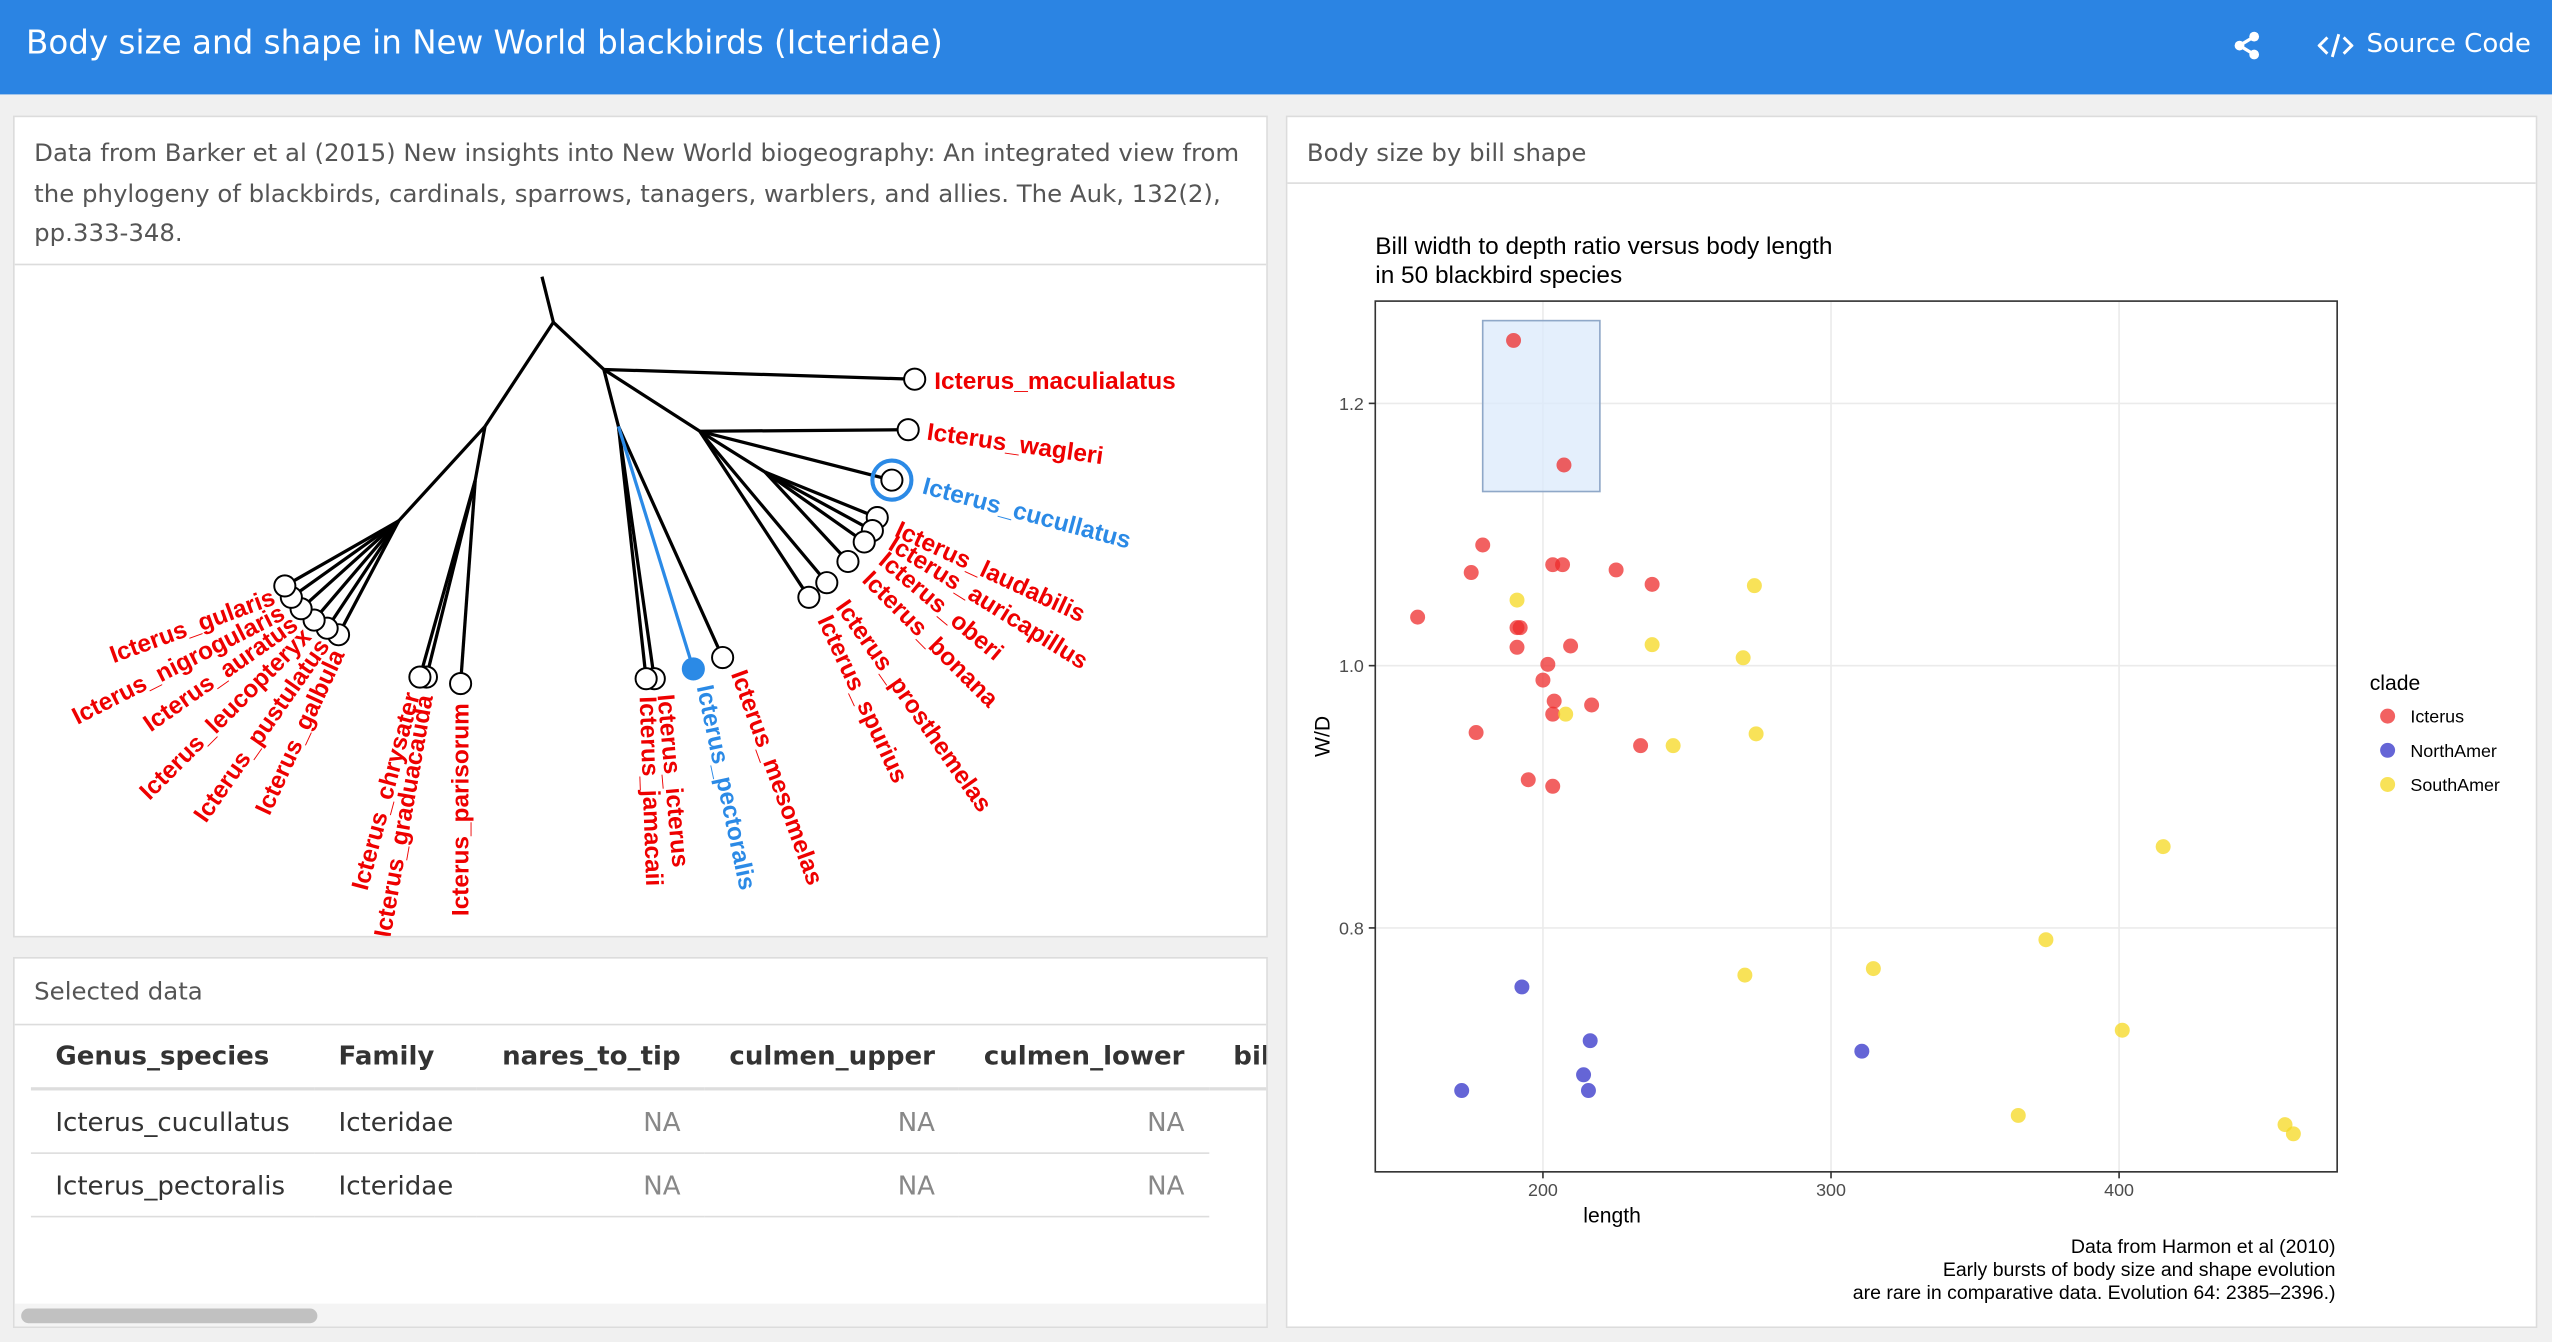 The width and height of the screenshot is (2552, 1342). Describe the element at coordinates (591, 1057) in the screenshot. I see `column-header: nares_to_tip` at that location.